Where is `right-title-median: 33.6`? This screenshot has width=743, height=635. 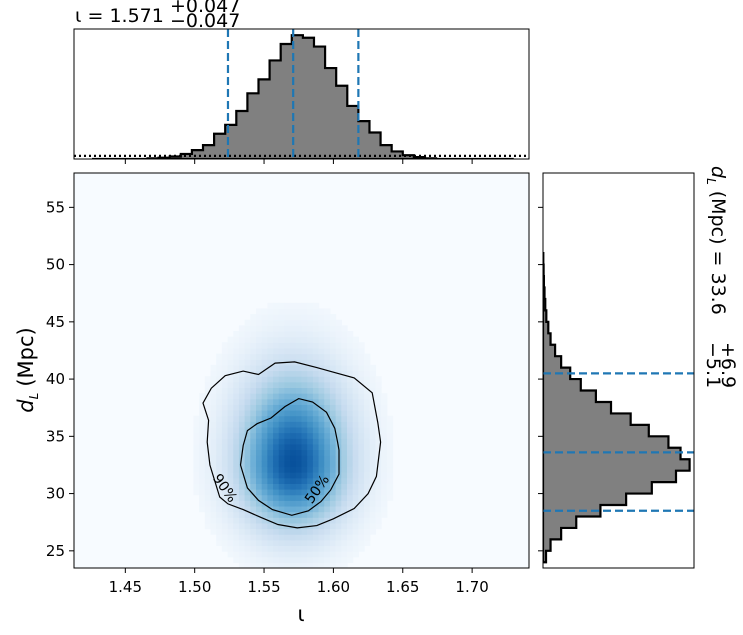
right-title-median: 33.6 is located at coordinates (718, 293).